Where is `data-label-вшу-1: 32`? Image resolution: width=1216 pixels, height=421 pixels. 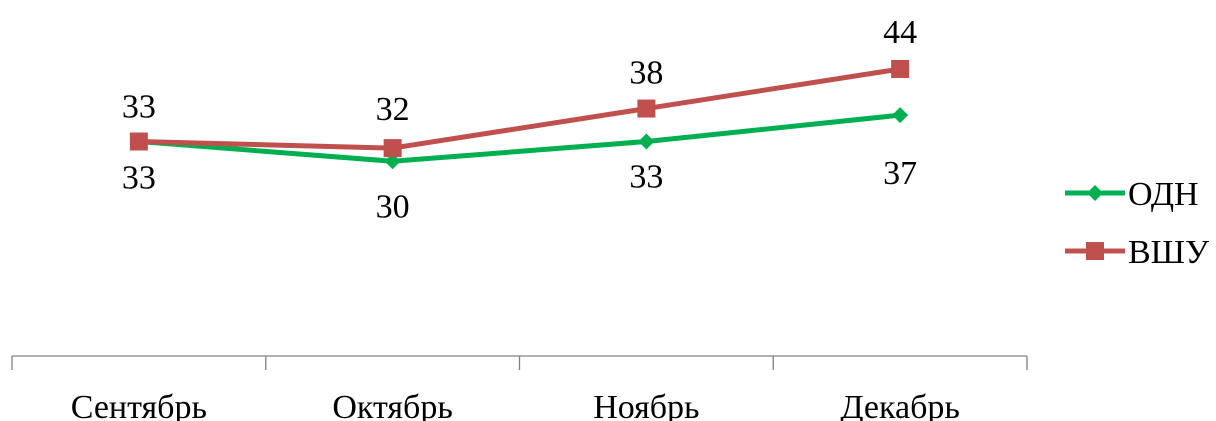 data-label-вшу-1: 32 is located at coordinates (393, 109).